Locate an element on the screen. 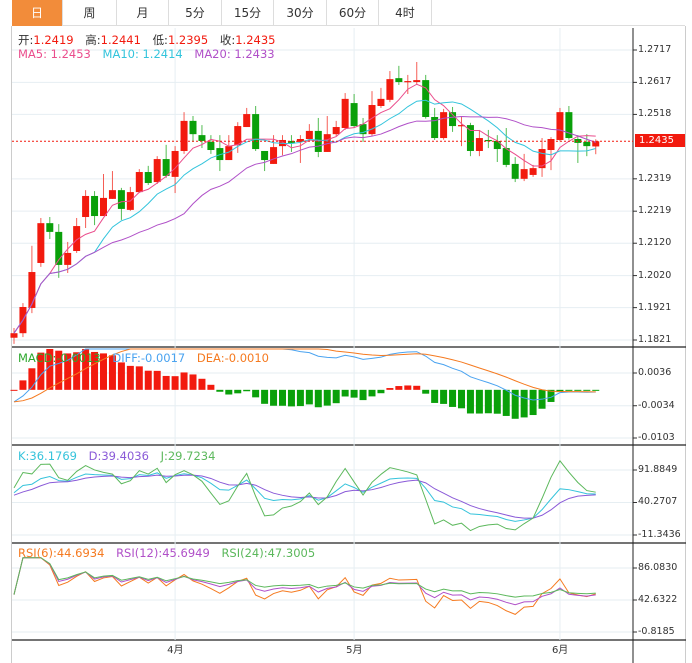 Image resolution: width=692 pixels, height=663 pixels. j-line is located at coordinates (304, 495).